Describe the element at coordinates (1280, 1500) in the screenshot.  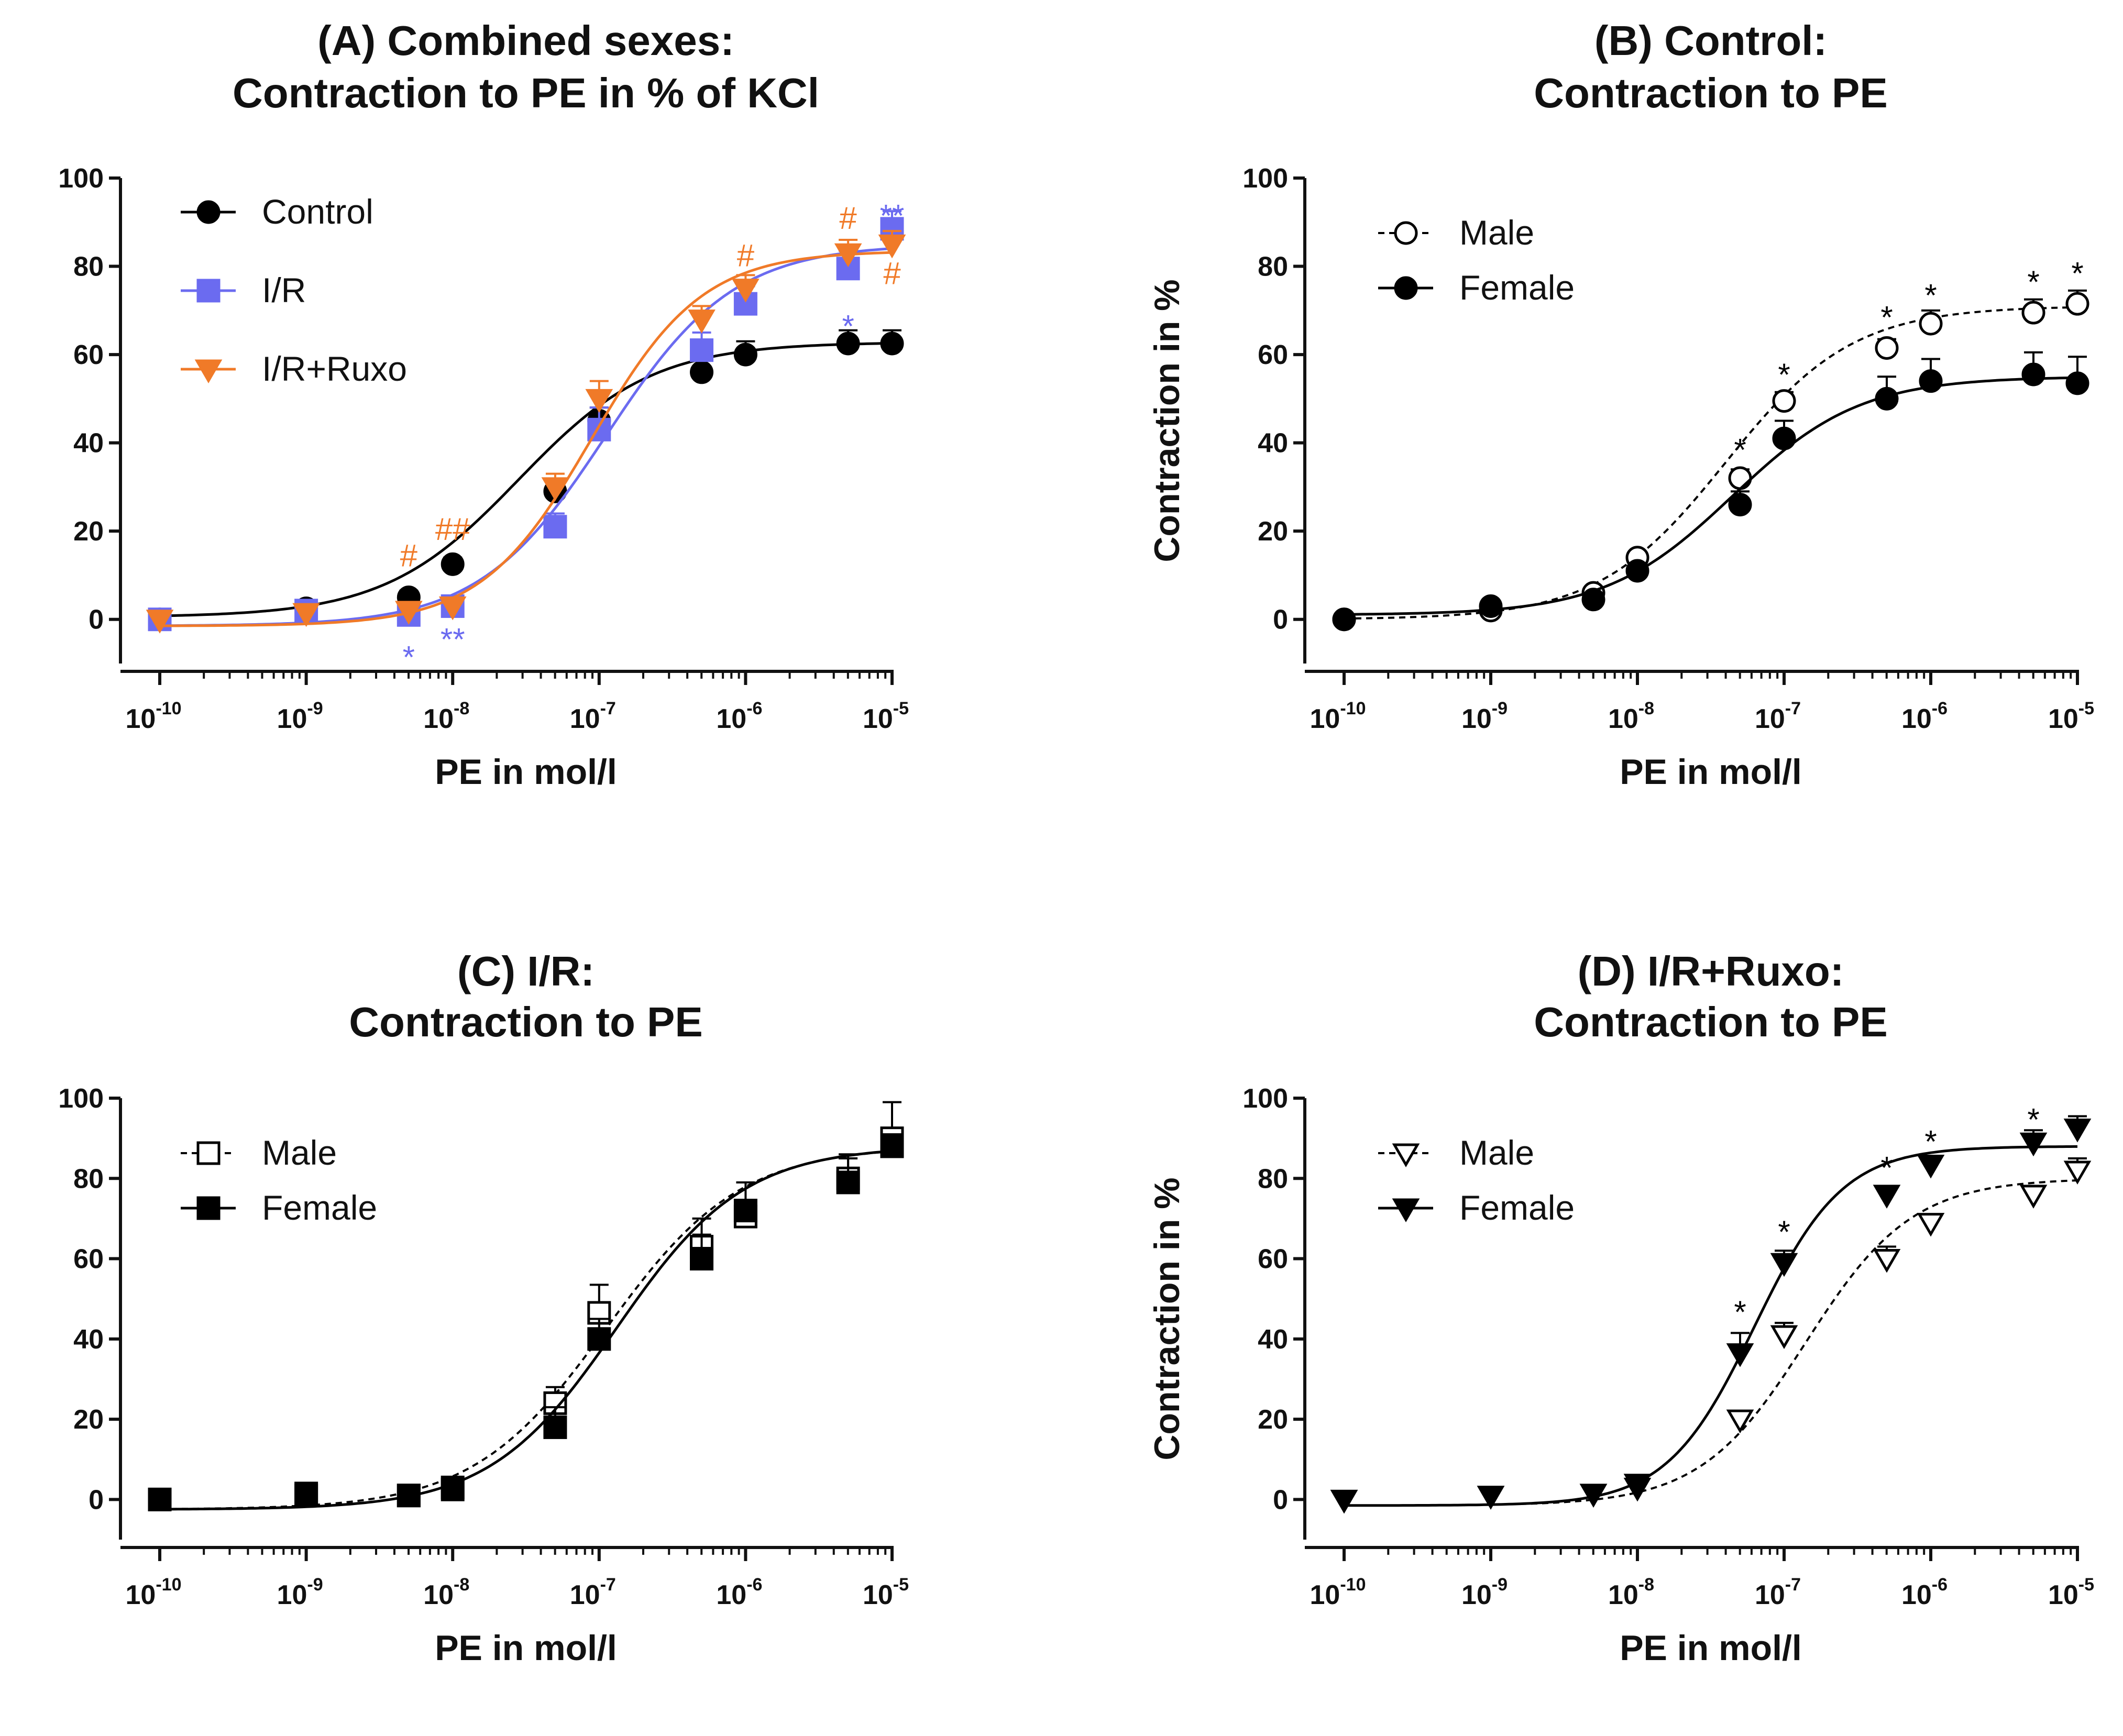
I see `y-tick-label: 0` at that location.